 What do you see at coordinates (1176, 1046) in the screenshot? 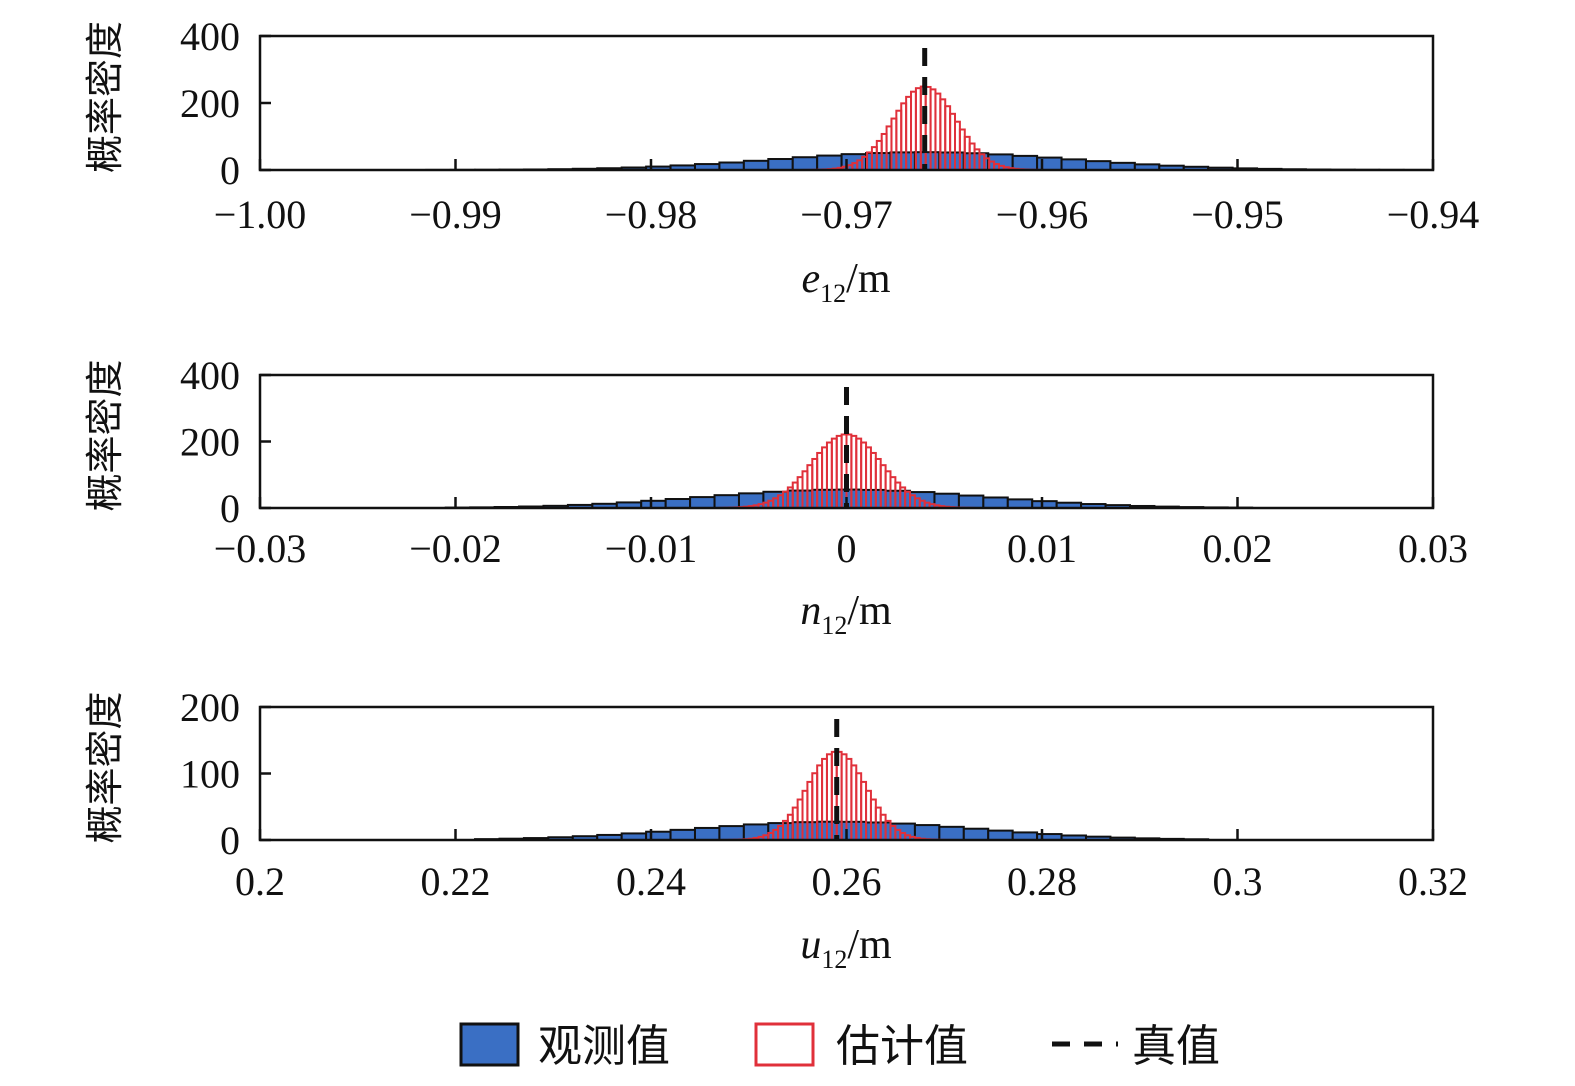
I see `legend-truth-label: 真值` at bounding box center [1176, 1046].